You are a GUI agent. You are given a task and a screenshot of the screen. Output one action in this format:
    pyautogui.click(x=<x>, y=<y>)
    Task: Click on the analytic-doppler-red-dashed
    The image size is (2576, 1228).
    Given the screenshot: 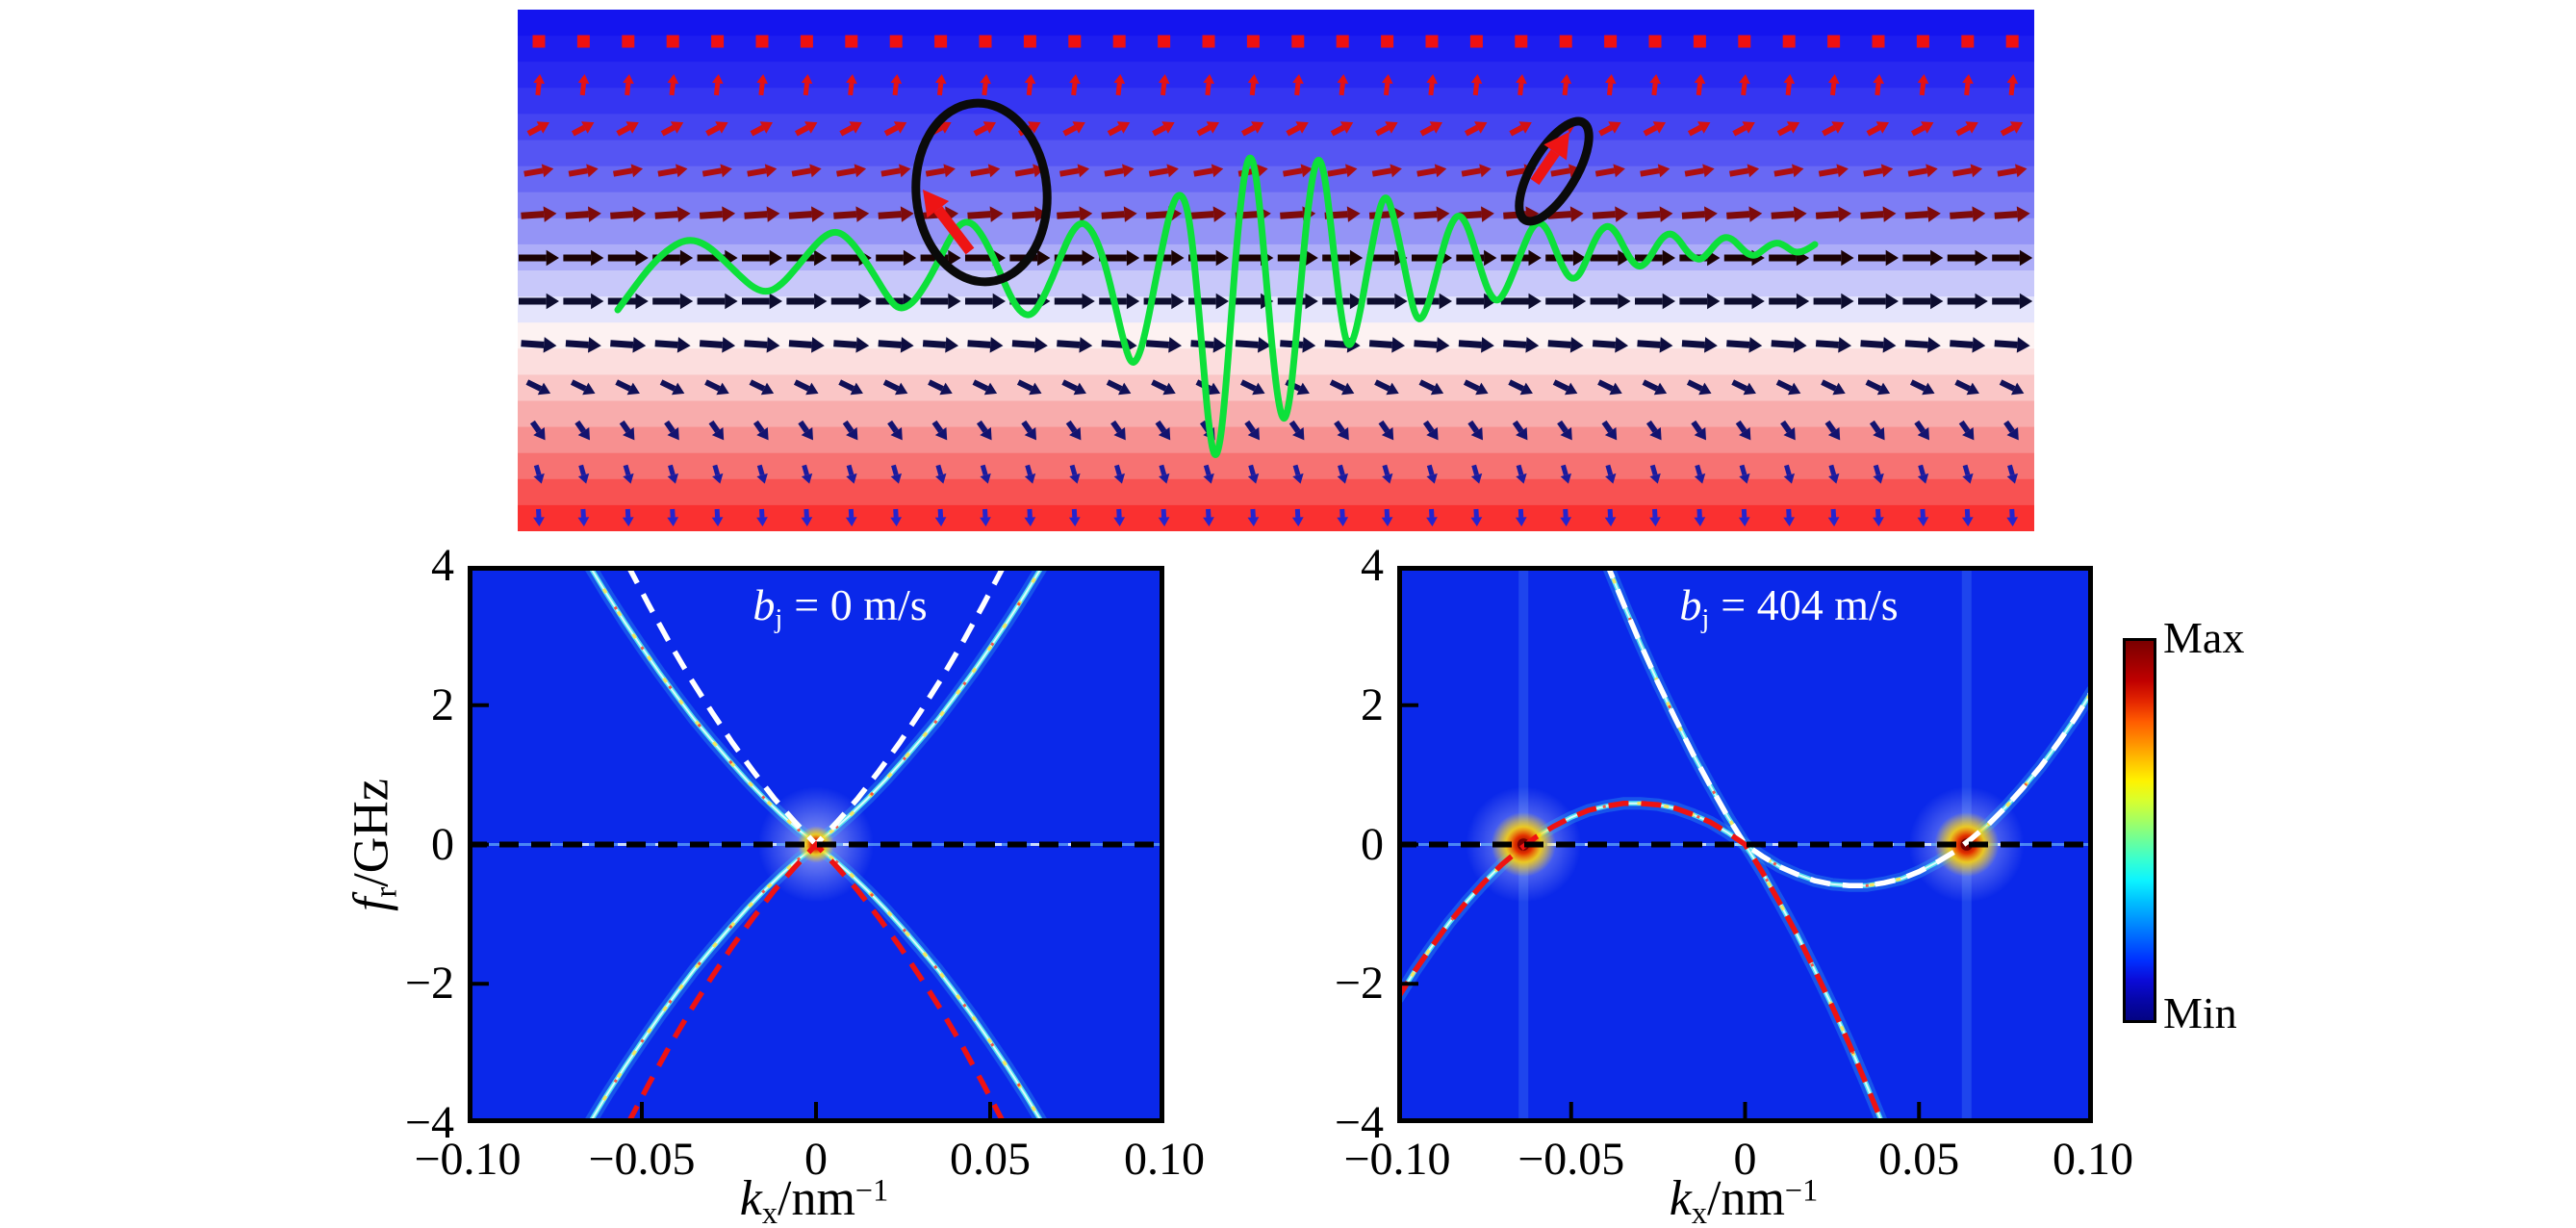 What is the action you would take?
    pyautogui.click(x=1641, y=962)
    